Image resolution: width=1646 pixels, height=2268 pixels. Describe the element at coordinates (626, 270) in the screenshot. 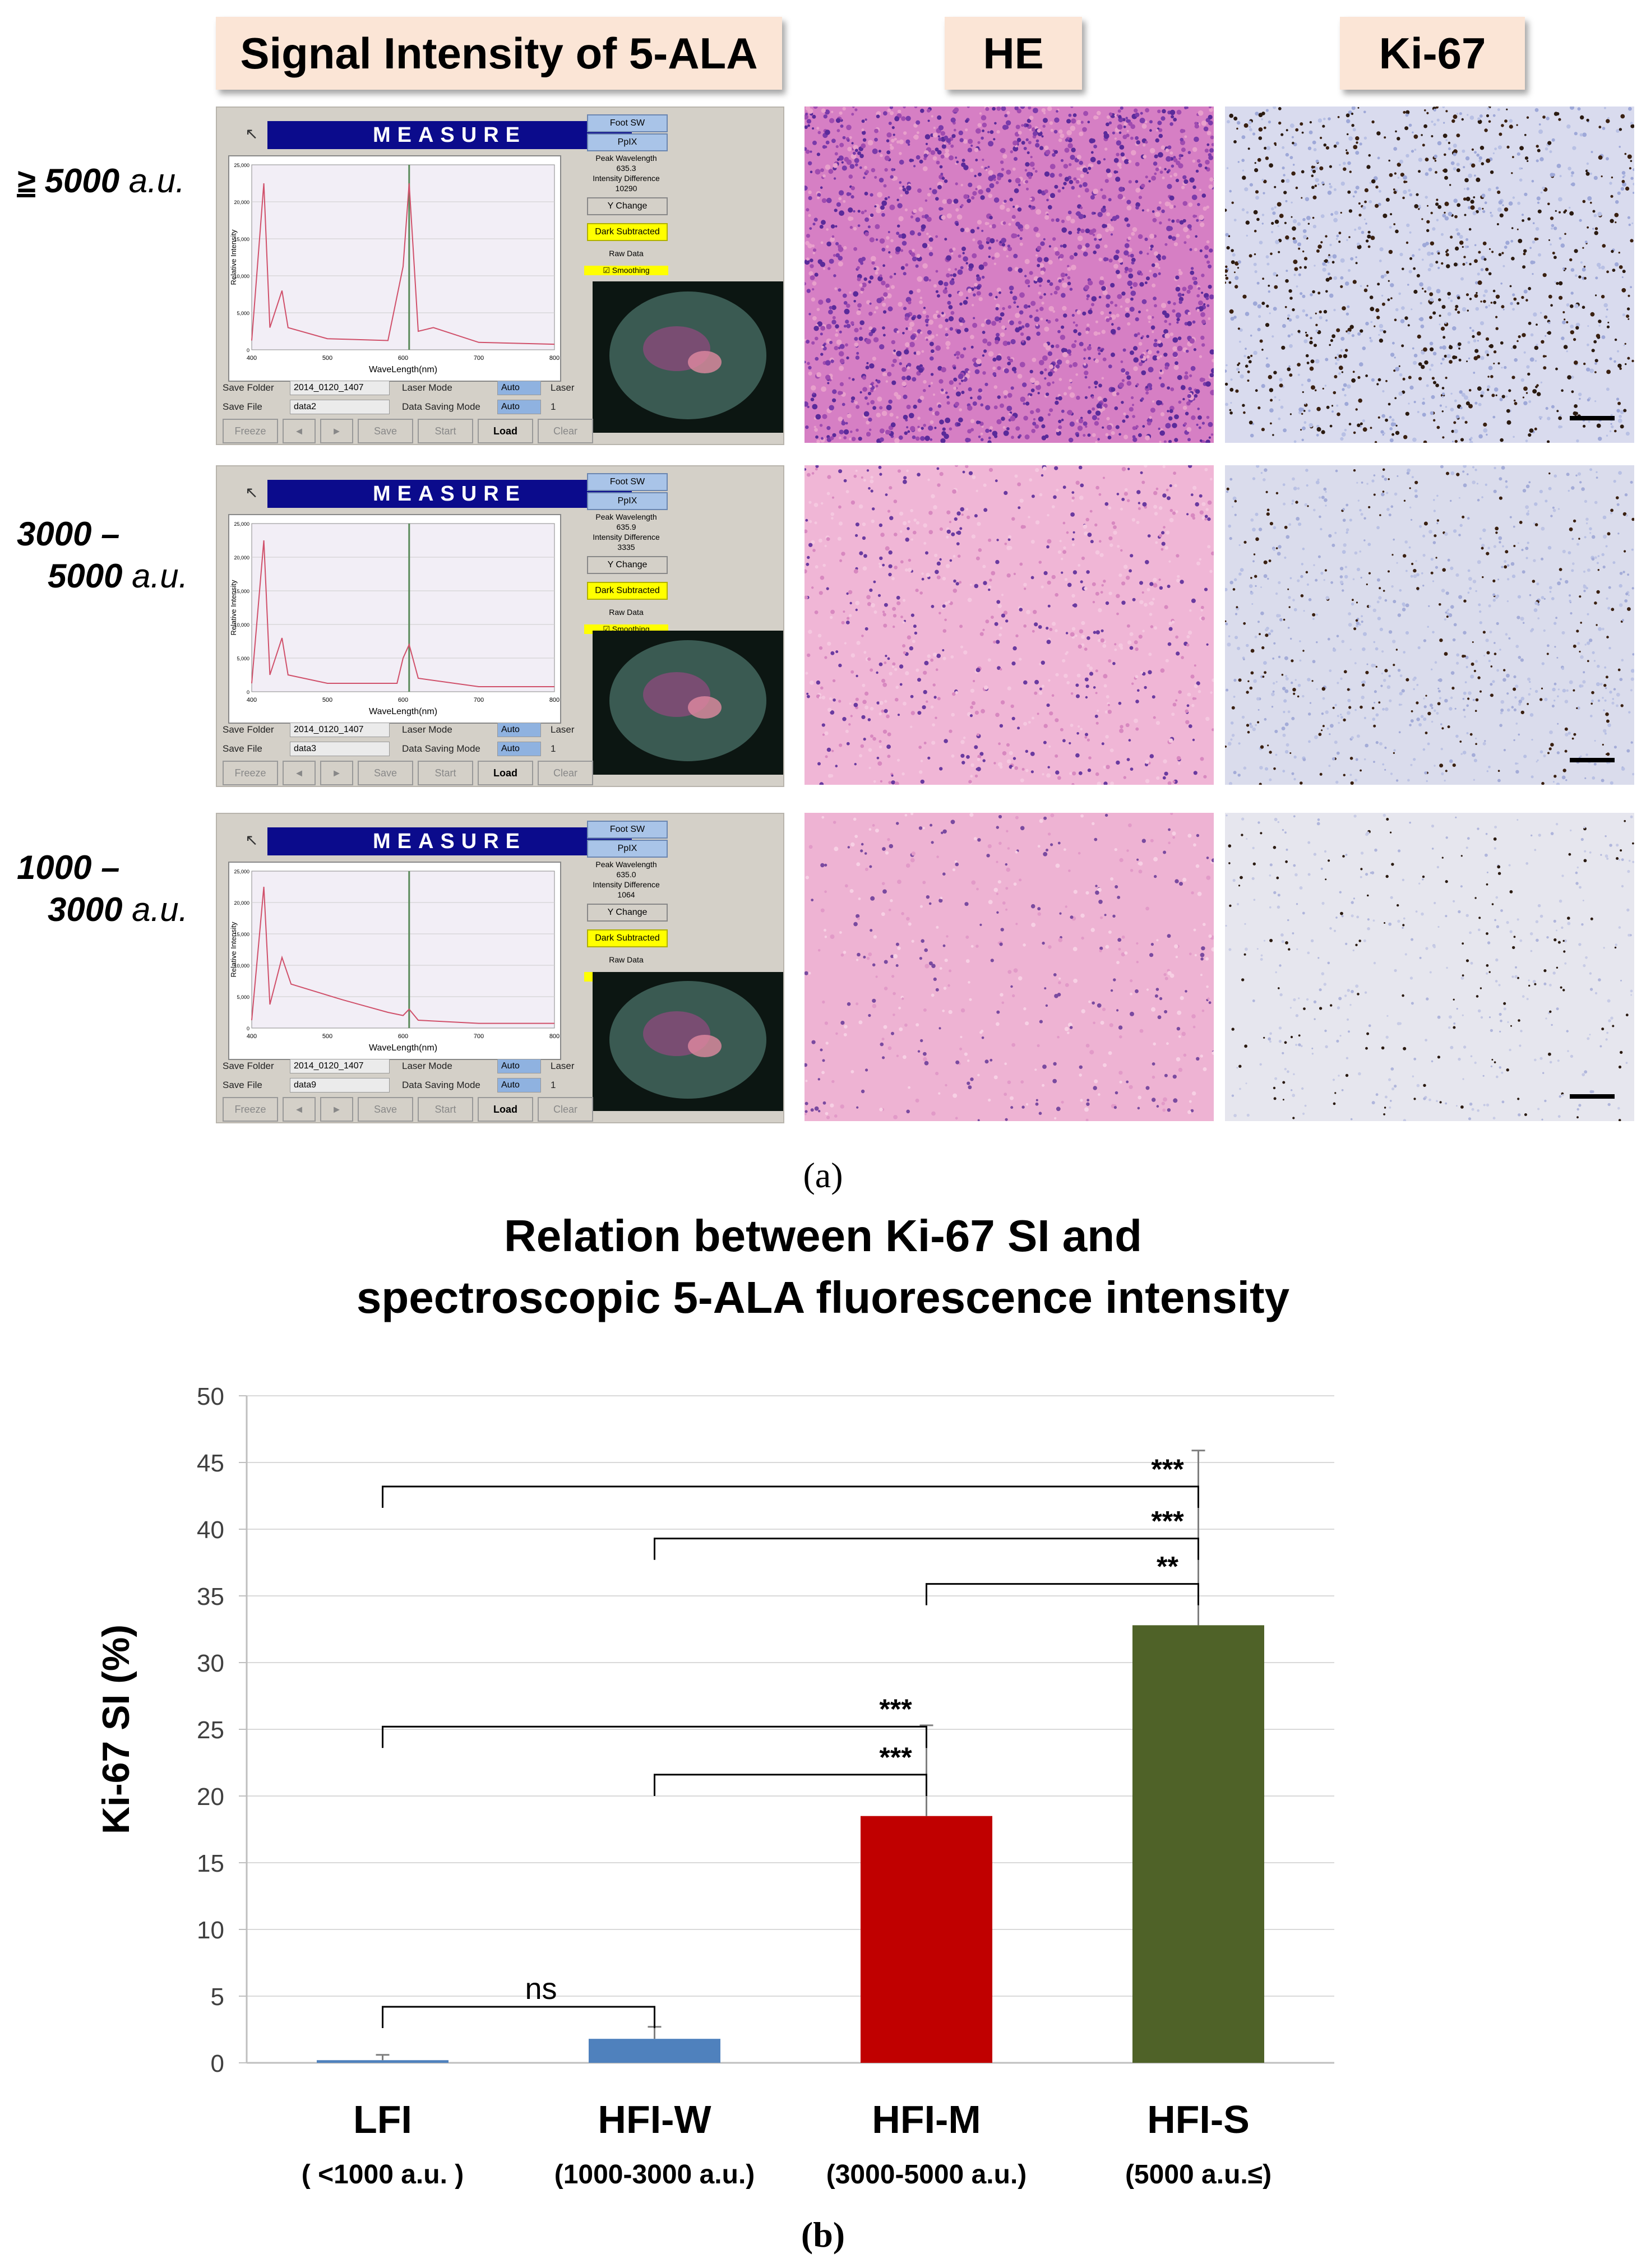

I see `smoothing-checkbox: ☑ Smoothing` at that location.